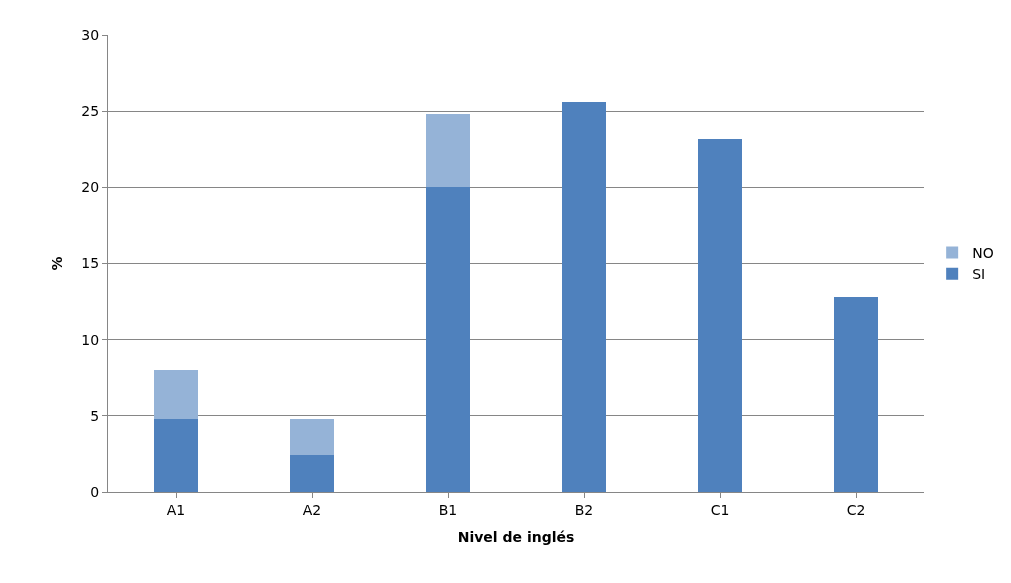  What do you see at coordinates (516, 537) in the screenshot?
I see `x-axis-title: Nivel de inglés` at bounding box center [516, 537].